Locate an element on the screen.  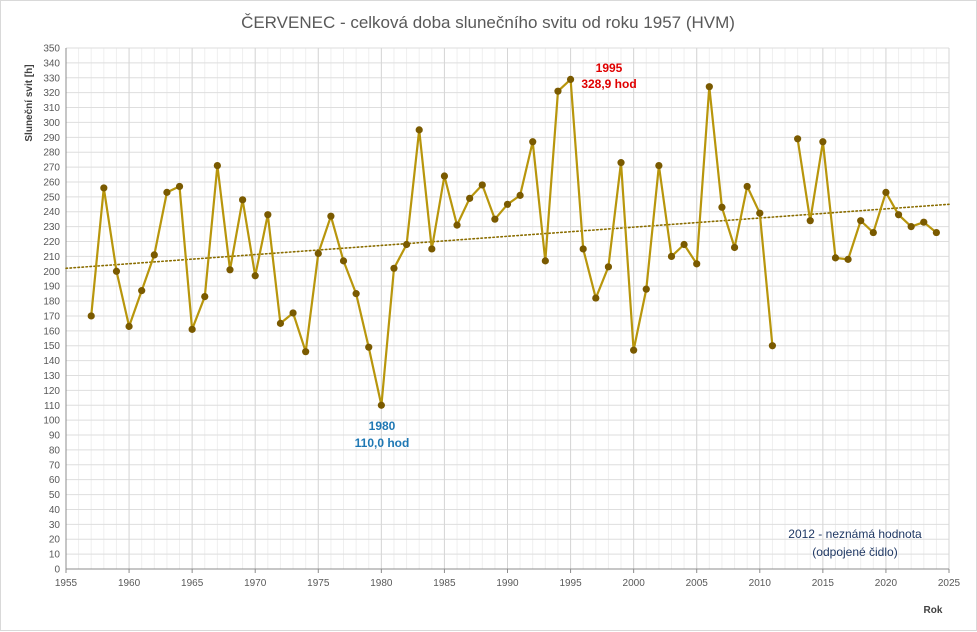
y-tick-label: 140 is located at coordinates (51, 361).